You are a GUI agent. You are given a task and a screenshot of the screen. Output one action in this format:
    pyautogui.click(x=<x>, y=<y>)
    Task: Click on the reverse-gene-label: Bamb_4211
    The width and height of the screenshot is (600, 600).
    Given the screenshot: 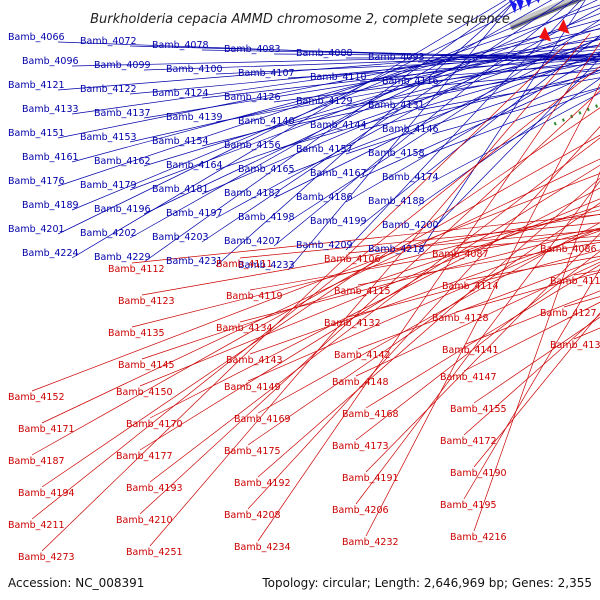 What is the action you would take?
    pyautogui.click(x=36, y=525)
    